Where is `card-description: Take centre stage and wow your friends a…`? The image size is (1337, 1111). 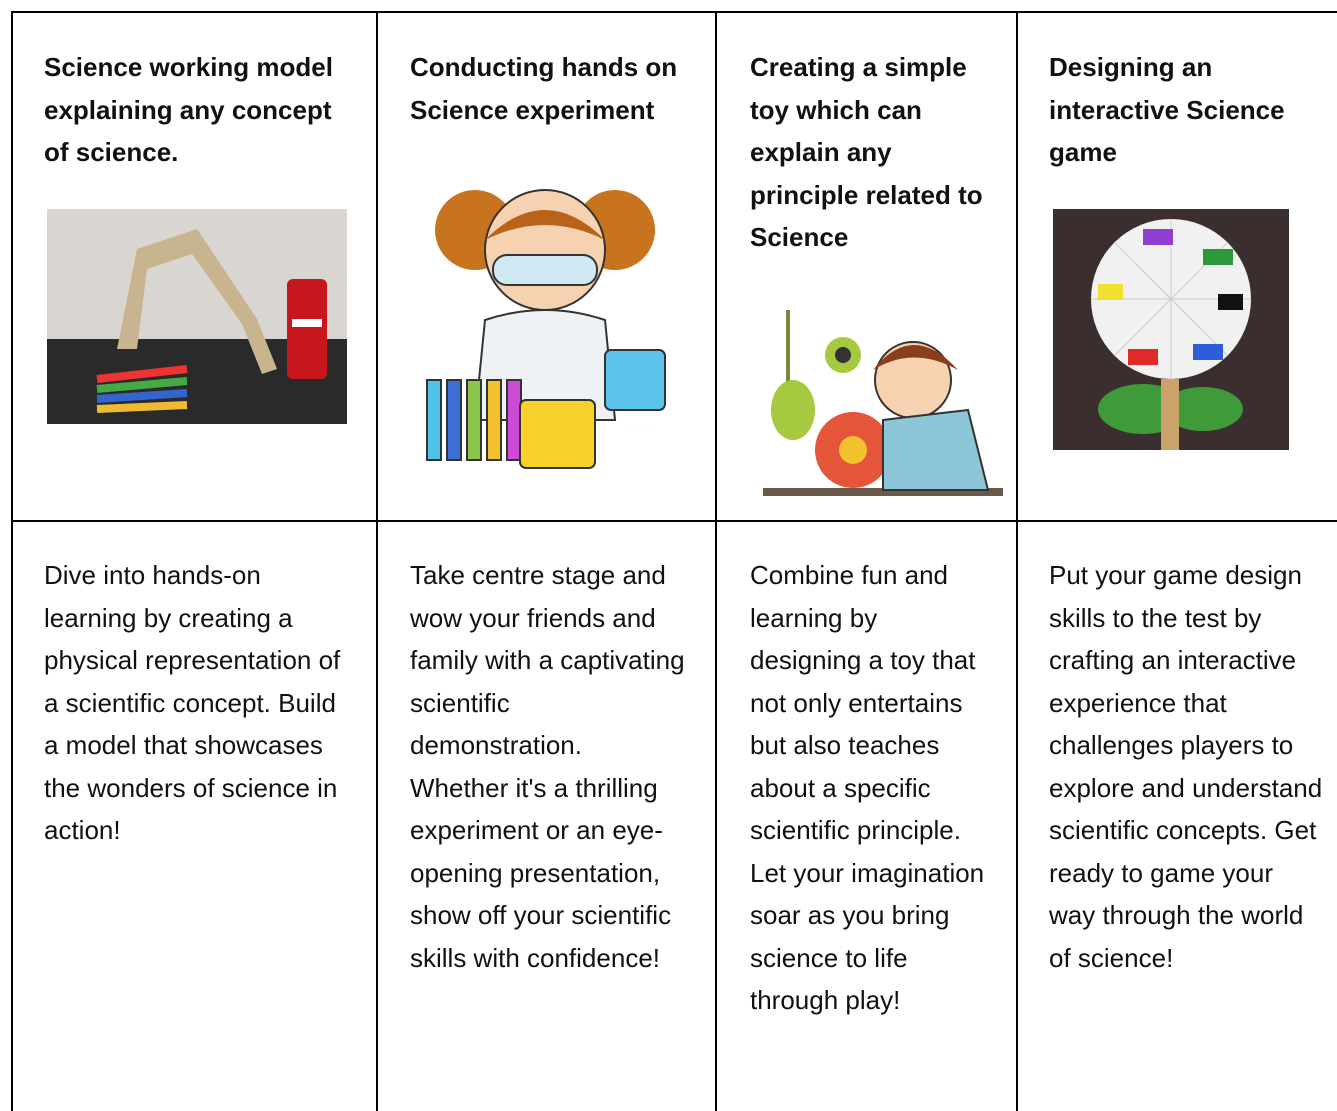
card-description: Take centre stage and wow your friends a… is located at coordinates (547, 766).